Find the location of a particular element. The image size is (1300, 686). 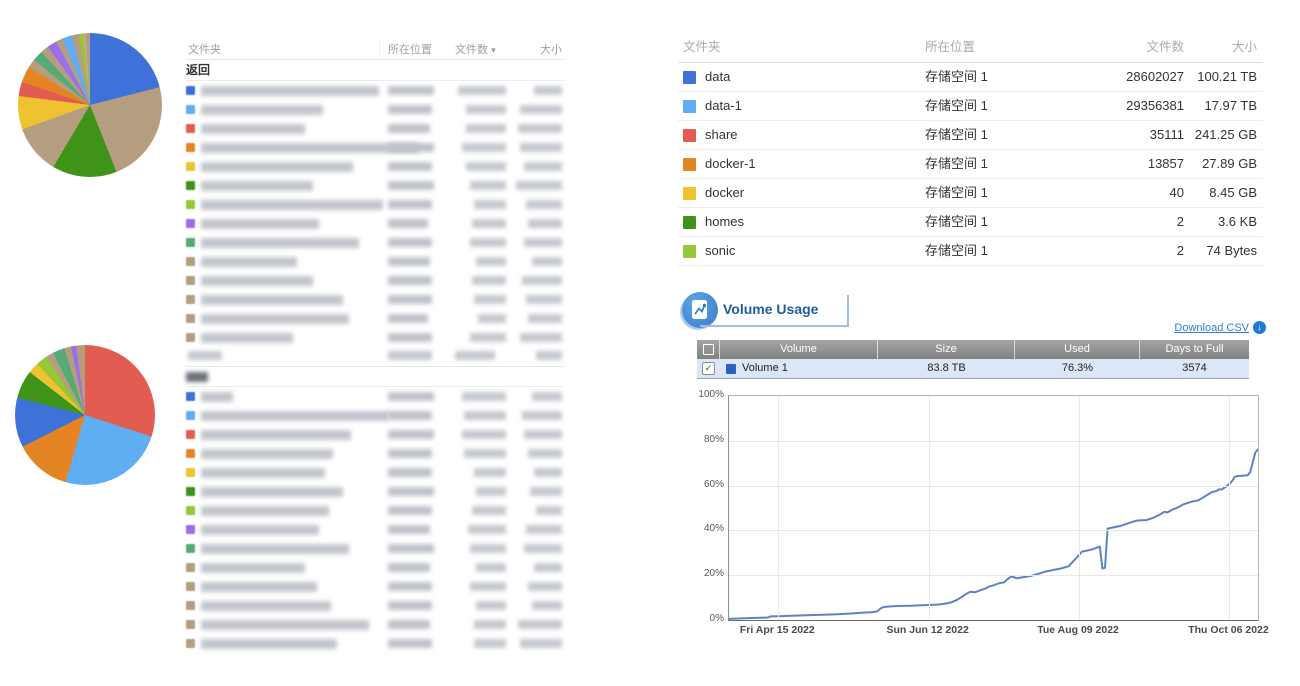

folder-row: homes 存储空间 1 2 3.6 KB is located at coordinates (970, 222).